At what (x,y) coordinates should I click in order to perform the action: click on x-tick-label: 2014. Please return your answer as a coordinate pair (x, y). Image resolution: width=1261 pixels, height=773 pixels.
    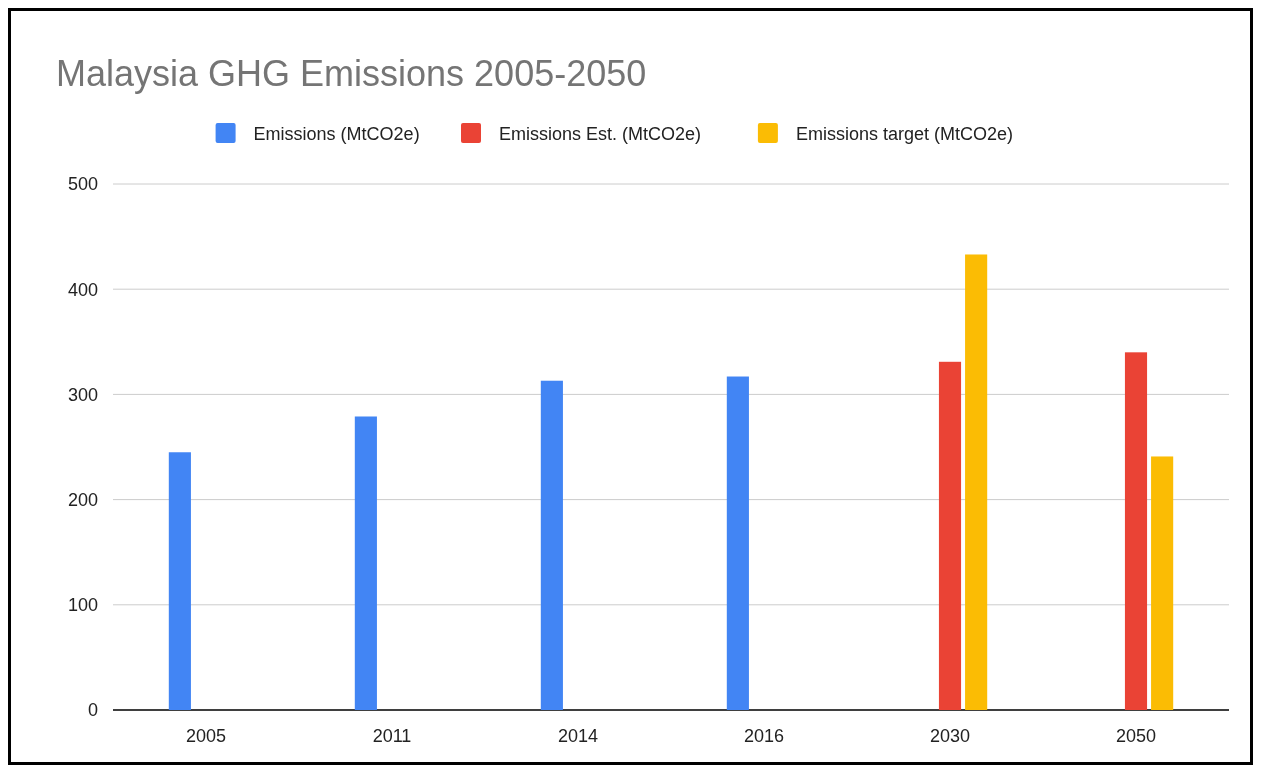
    Looking at the image, I should click on (578, 736).